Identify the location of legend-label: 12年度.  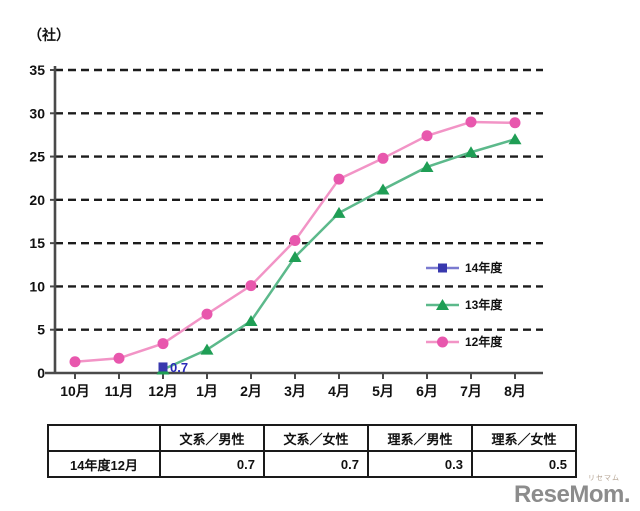
(484, 341).